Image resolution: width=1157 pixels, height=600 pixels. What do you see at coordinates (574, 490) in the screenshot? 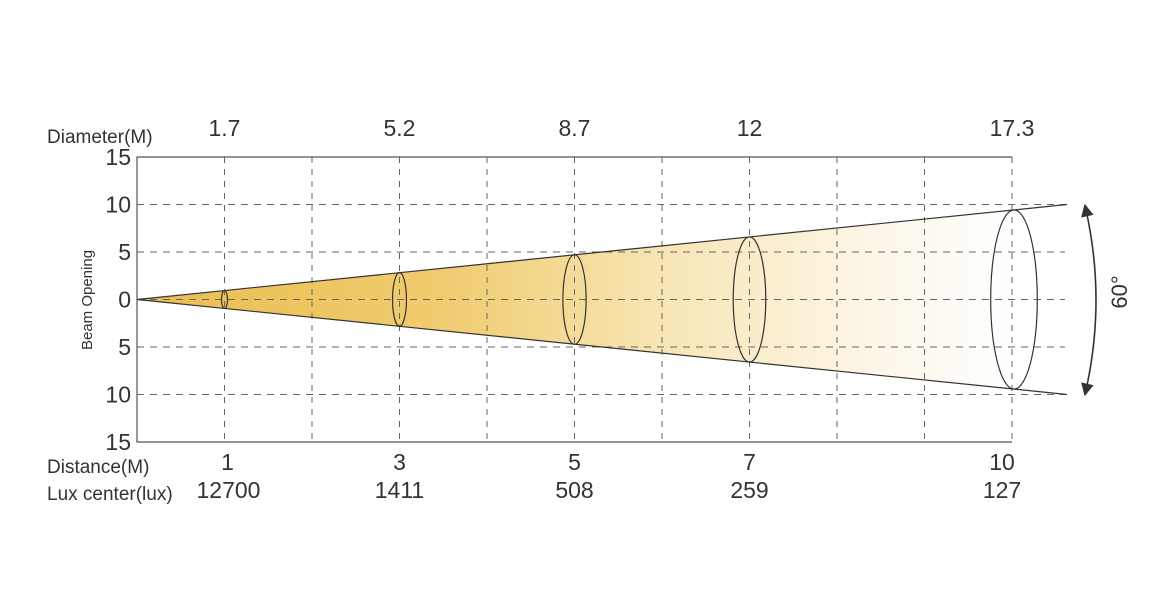
I see `lux-value: 508` at bounding box center [574, 490].